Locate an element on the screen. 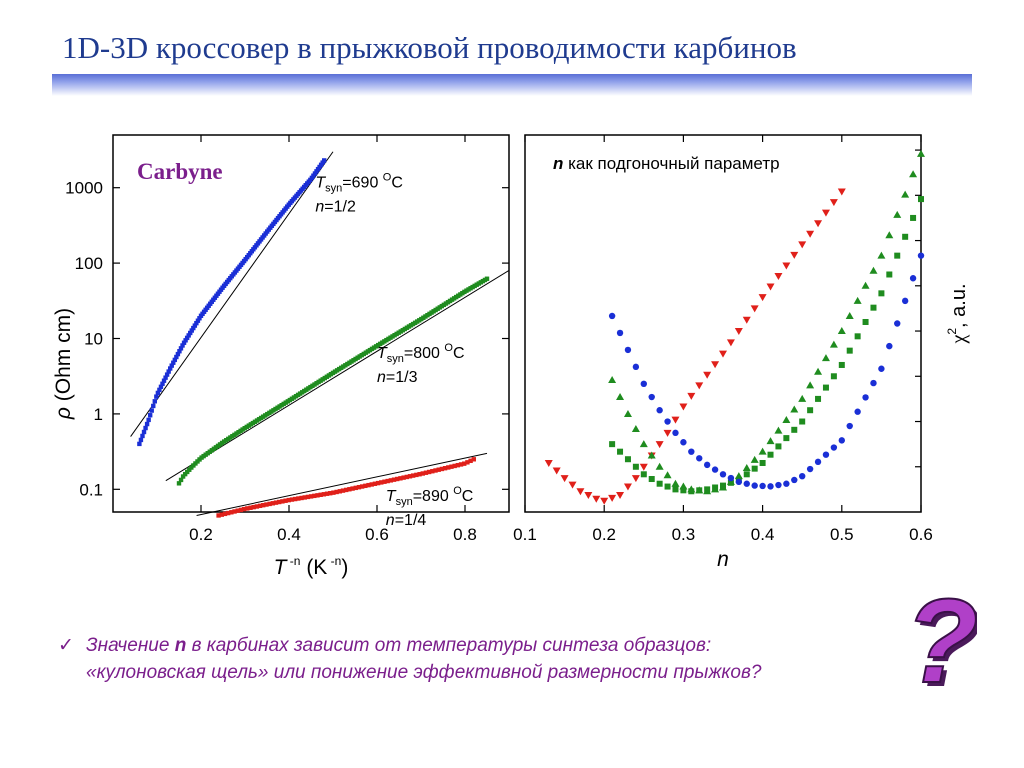 The height and width of the screenshot is (768, 1024). right-series-green-square is located at coordinates (766, 345).